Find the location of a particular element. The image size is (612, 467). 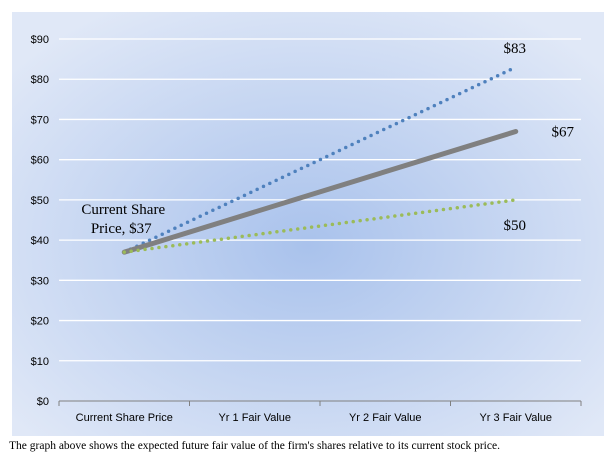

annotation-current-share: Current Share is located at coordinates (123, 210).